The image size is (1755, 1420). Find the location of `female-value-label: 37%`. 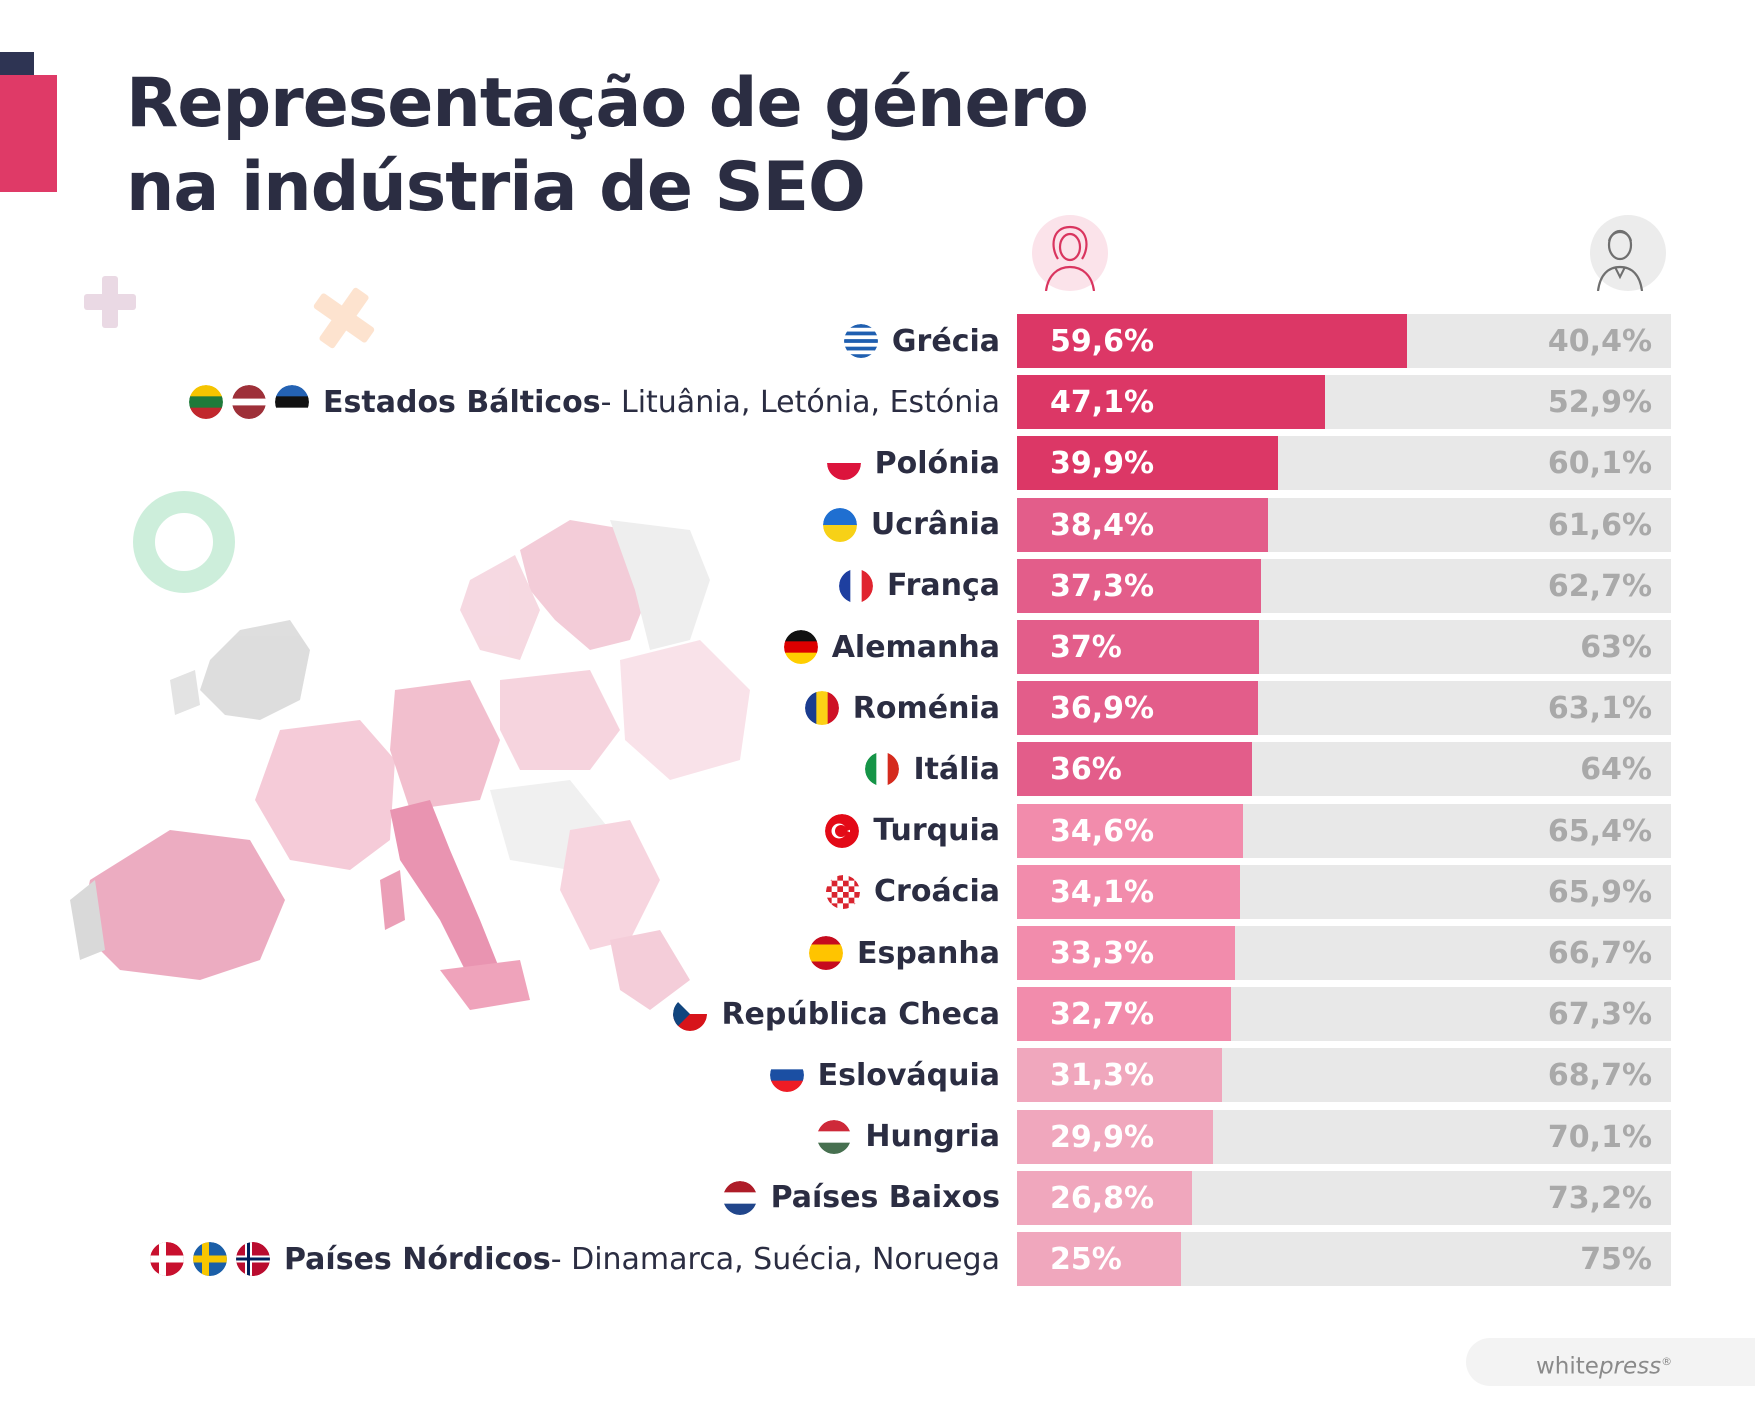

female-value-label: 37% is located at coordinates (1086, 647).